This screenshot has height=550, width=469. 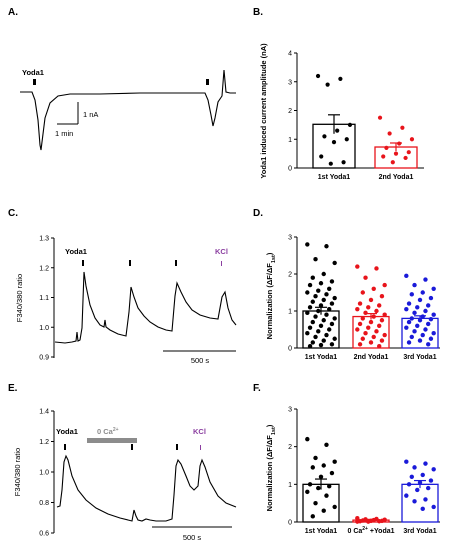 What do you see at coordinates (257, 388) in the screenshot?
I see `panel-label-f: F.` at bounding box center [257, 388].